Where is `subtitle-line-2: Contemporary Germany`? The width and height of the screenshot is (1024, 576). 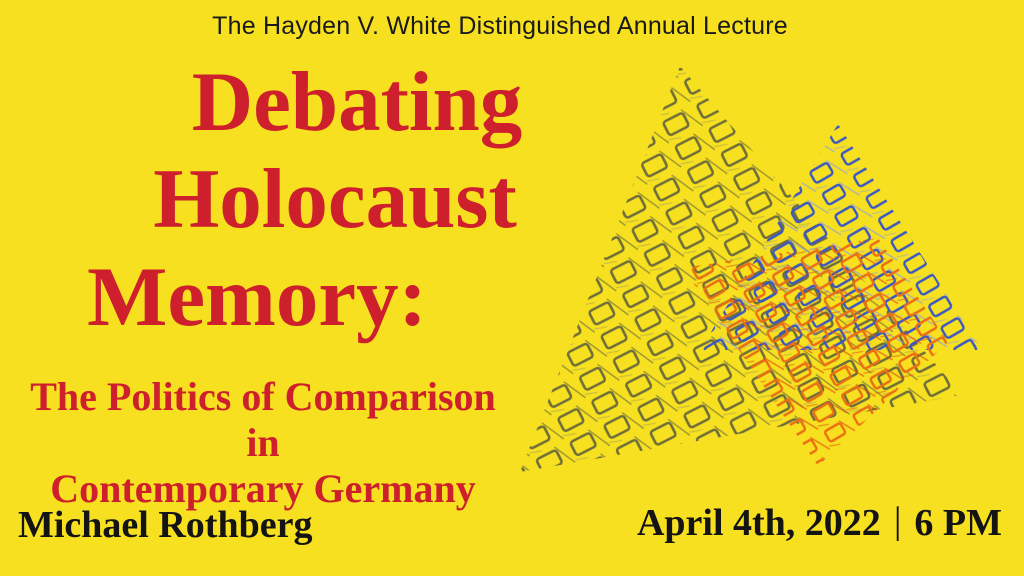
subtitle-line-2: Contemporary Germany is located at coordinates (263, 488).